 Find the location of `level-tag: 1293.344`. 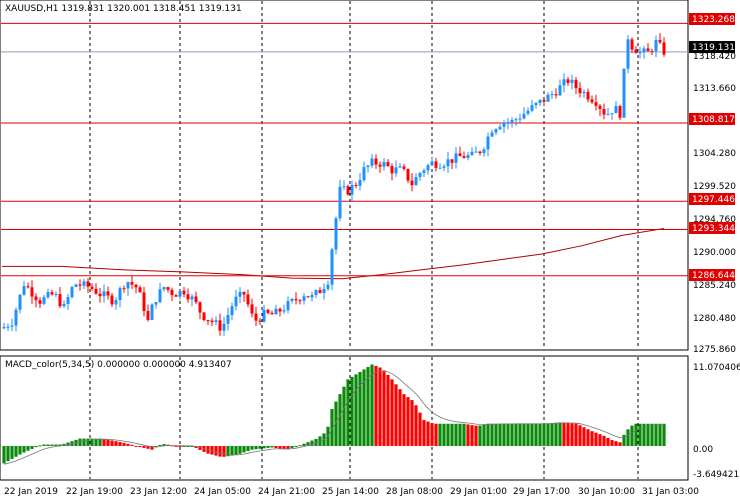

level-tag: 1293.344 is located at coordinates (713, 229).